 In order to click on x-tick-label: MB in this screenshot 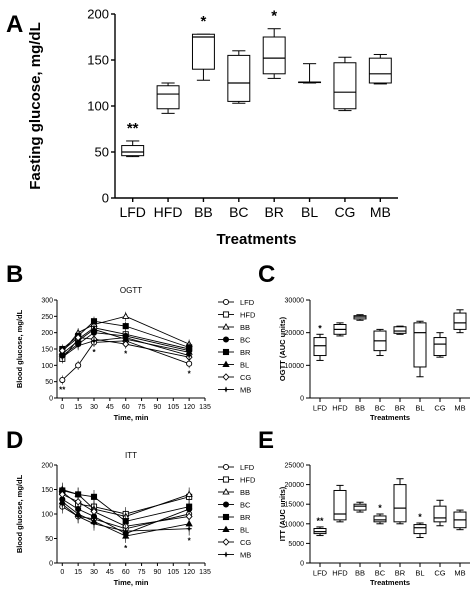, I will do `click(380, 212)`.